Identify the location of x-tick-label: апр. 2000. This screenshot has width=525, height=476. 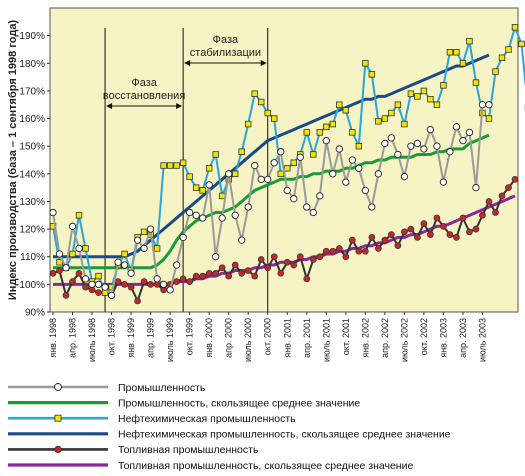
(229, 338).